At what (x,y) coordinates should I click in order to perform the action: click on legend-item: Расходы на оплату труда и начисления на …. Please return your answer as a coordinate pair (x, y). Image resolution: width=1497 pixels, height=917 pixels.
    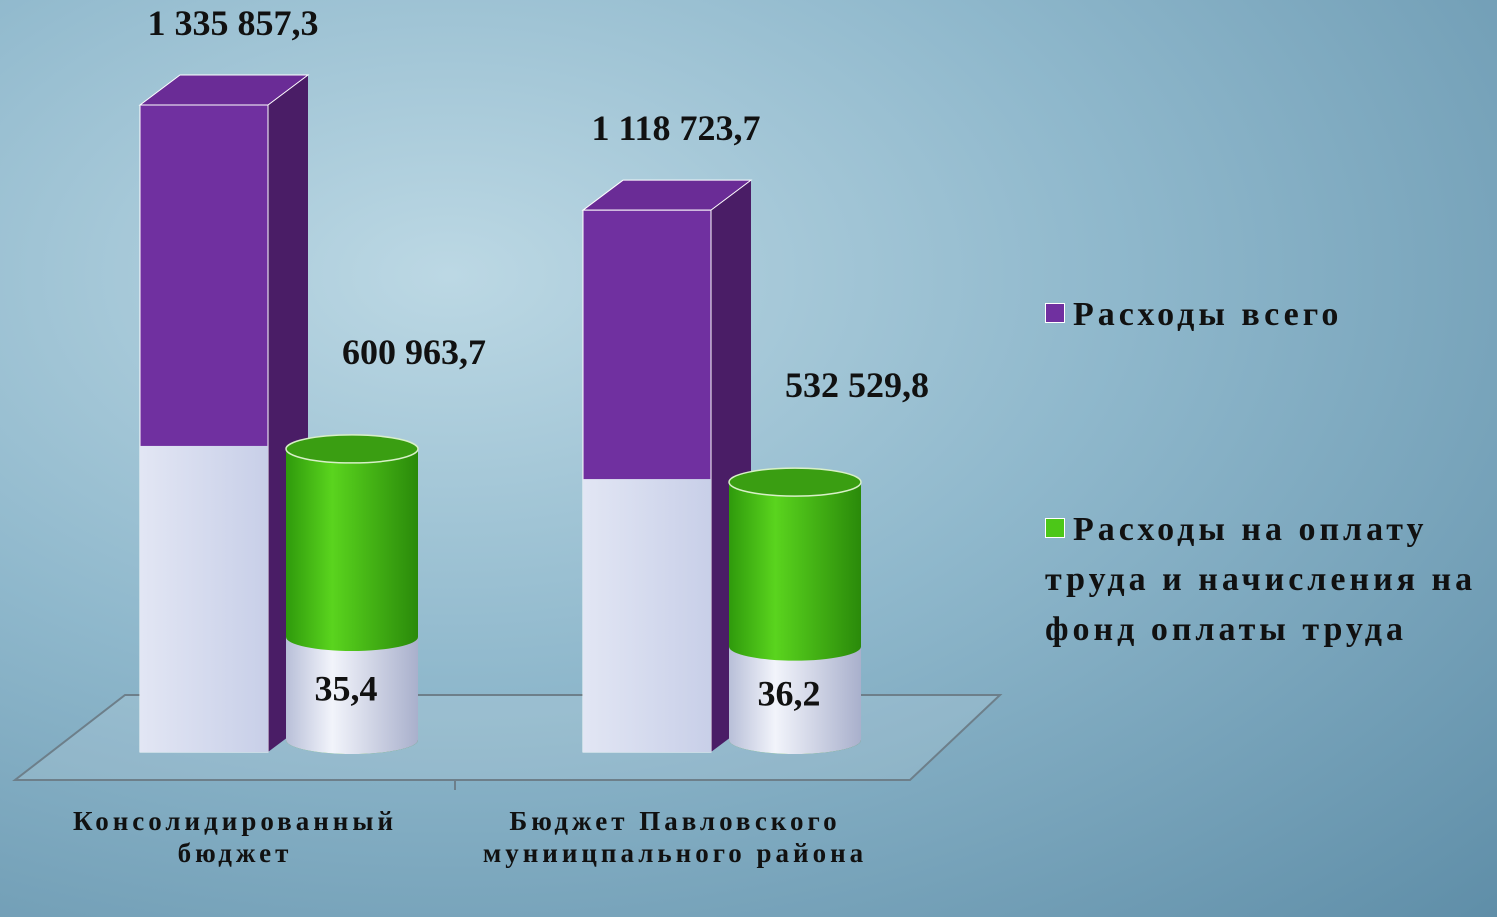
    Looking at the image, I should click on (1270, 580).